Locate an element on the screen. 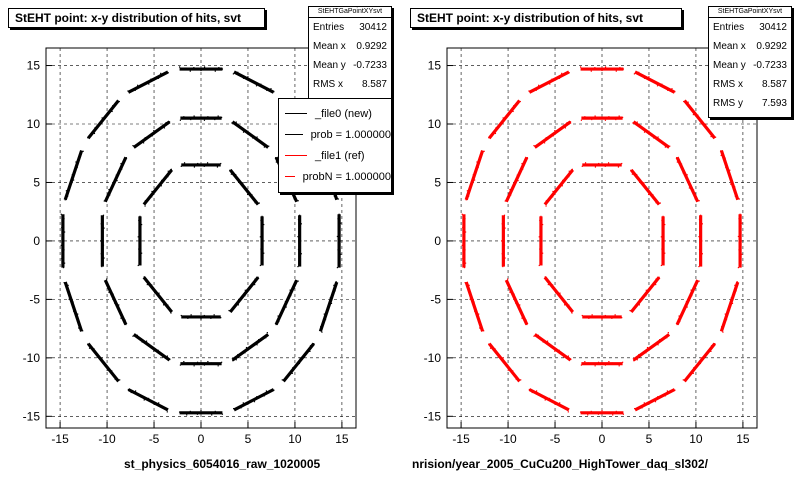  legend-line-new is located at coordinates (294, 134).